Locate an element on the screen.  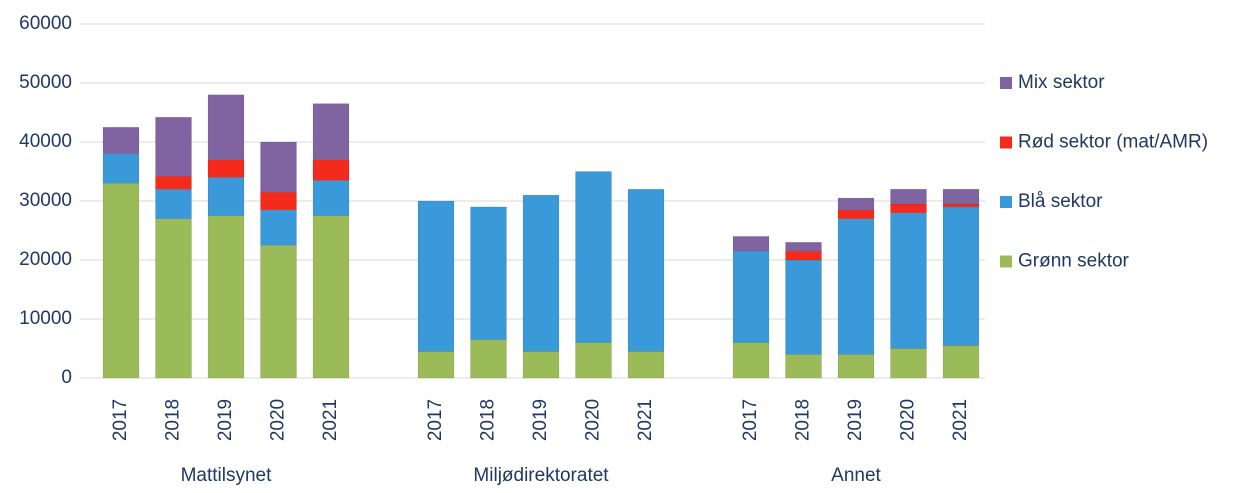
legend-label: Mix sektor is located at coordinates (1061, 82).